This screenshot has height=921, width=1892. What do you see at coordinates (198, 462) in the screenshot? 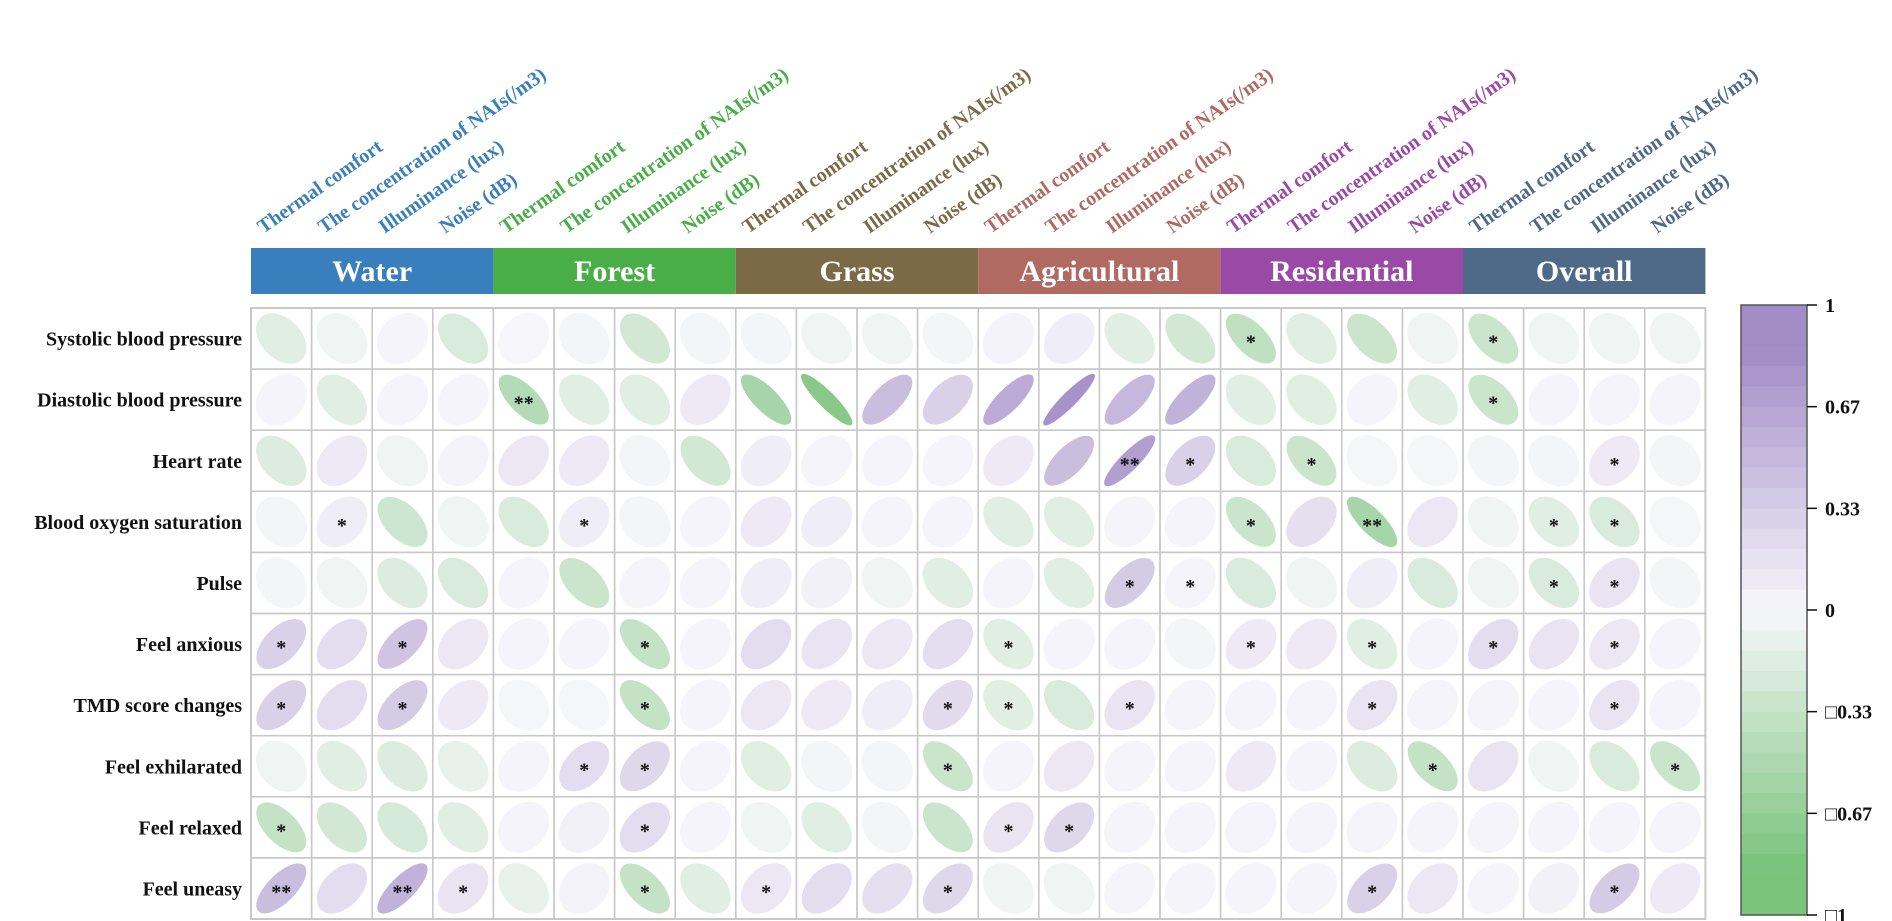
I see `row-label: Heart rate` at bounding box center [198, 462].